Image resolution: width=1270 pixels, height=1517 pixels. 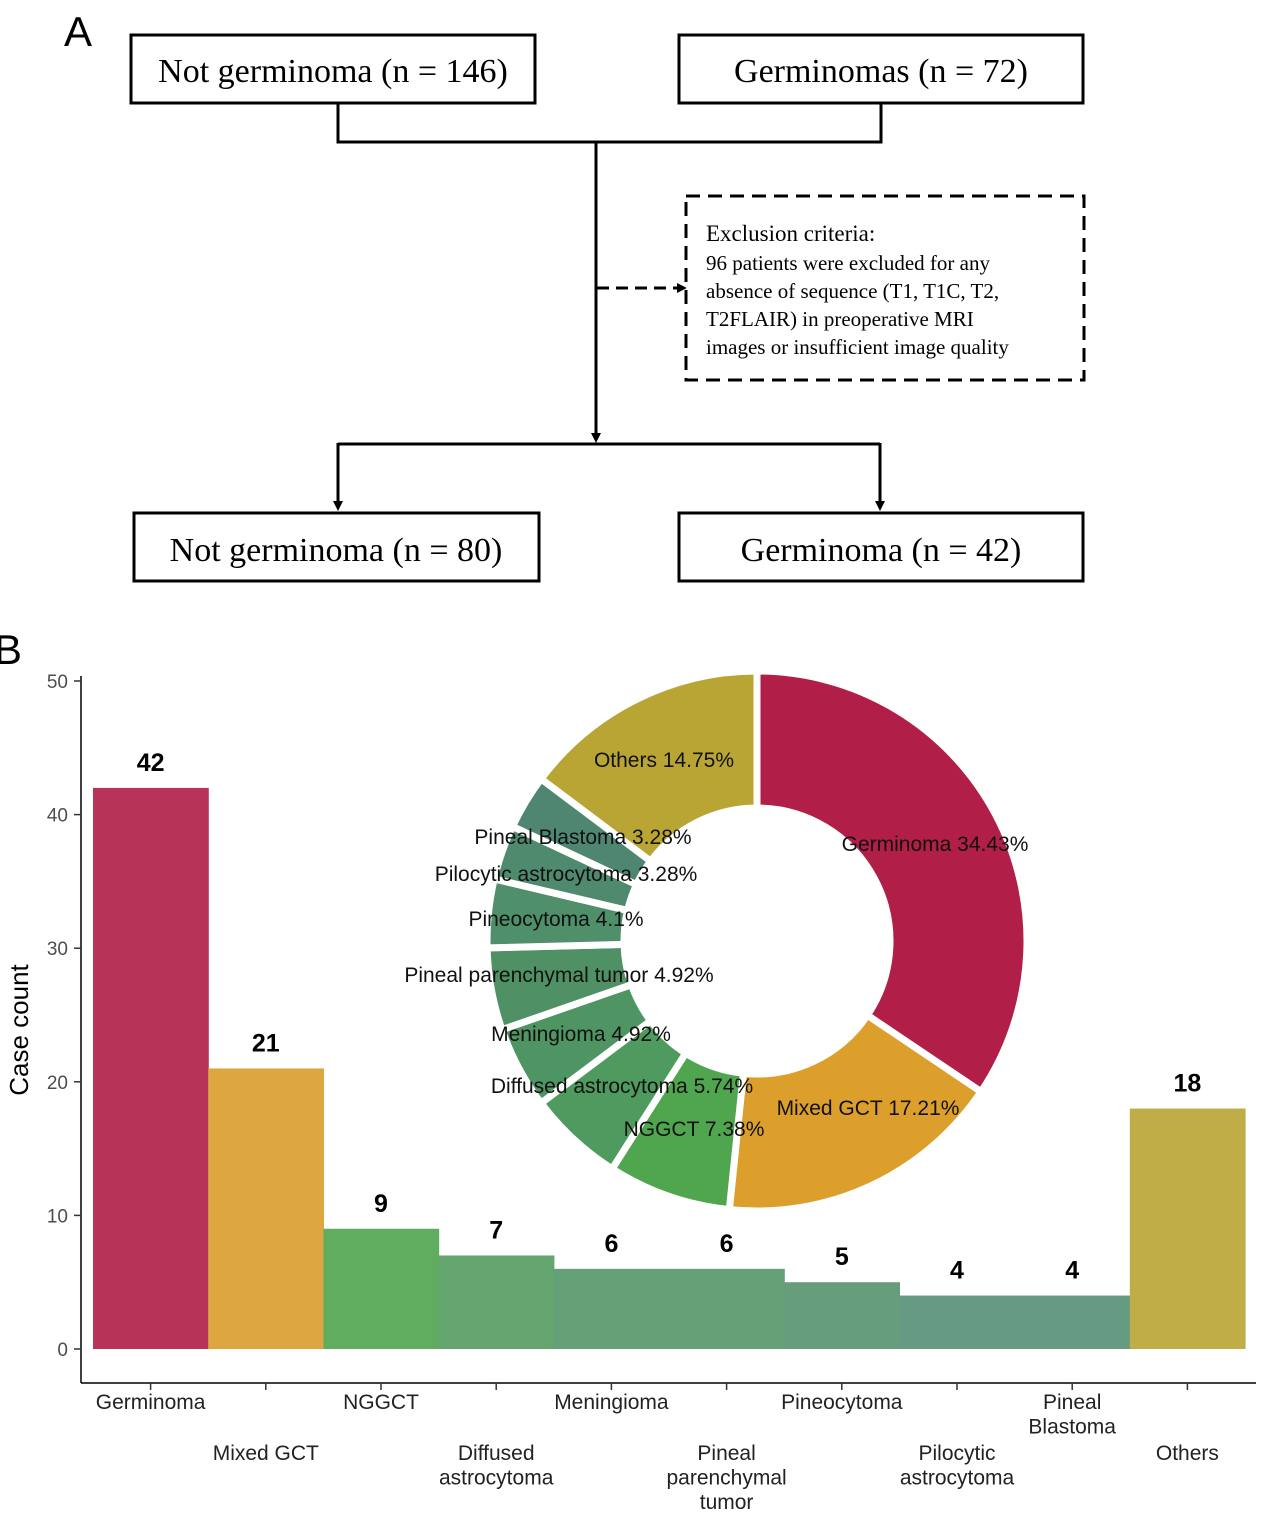 I want to click on x-tick-label: Pineocytoma, so click(x=842, y=1402).